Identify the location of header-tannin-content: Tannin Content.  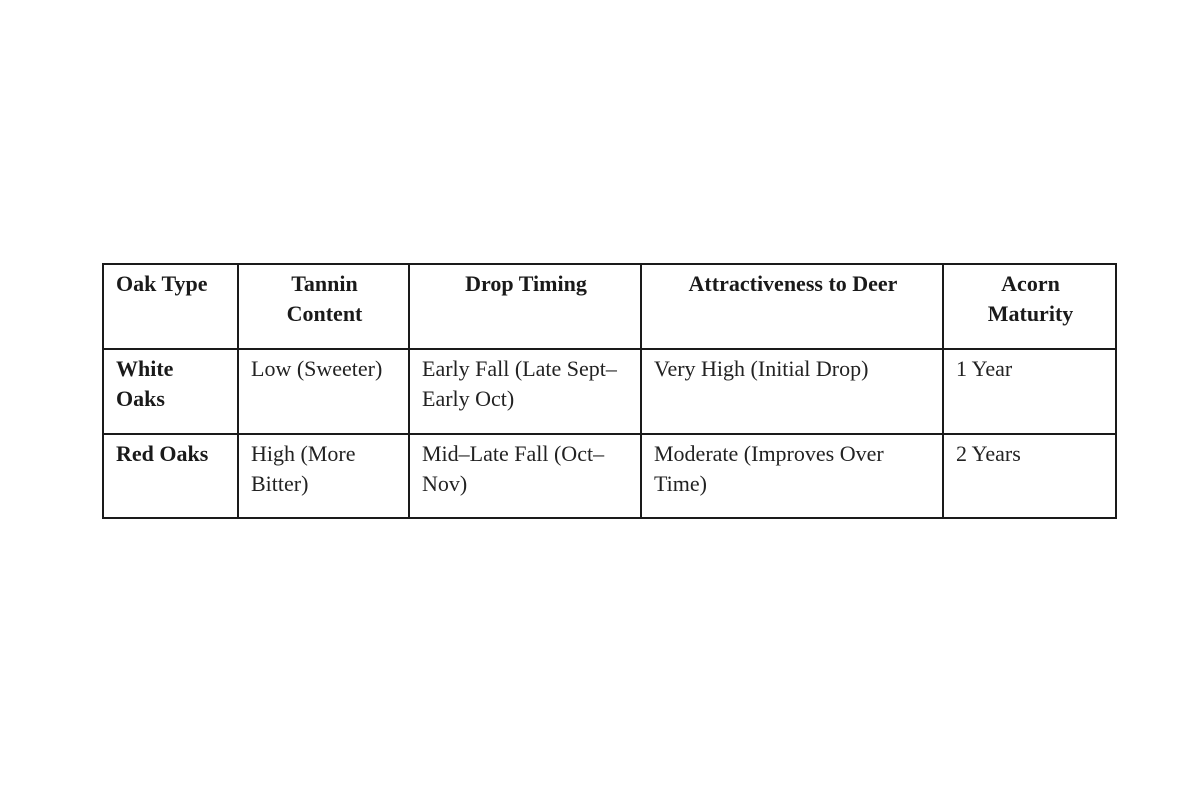
(323, 306).